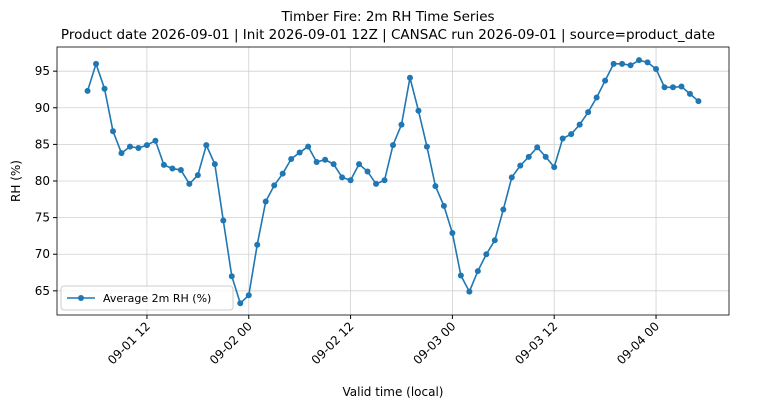 This screenshot has height=413, width=775. I want to click on x-tick-label: 09-01 12, so click(129, 343).